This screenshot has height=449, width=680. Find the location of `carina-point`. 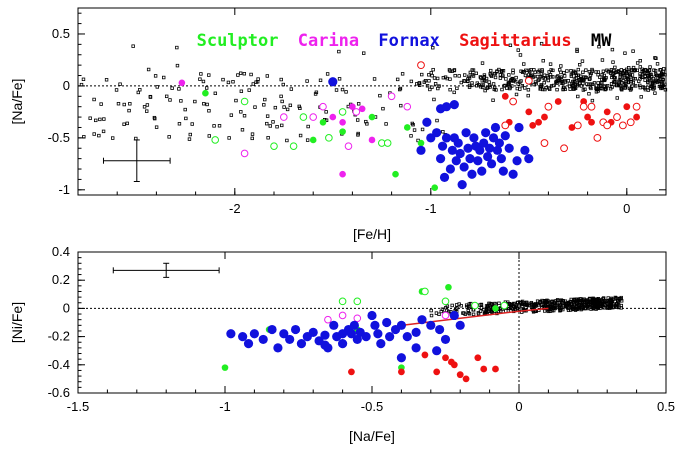

carina-point is located at coordinates (342, 174).